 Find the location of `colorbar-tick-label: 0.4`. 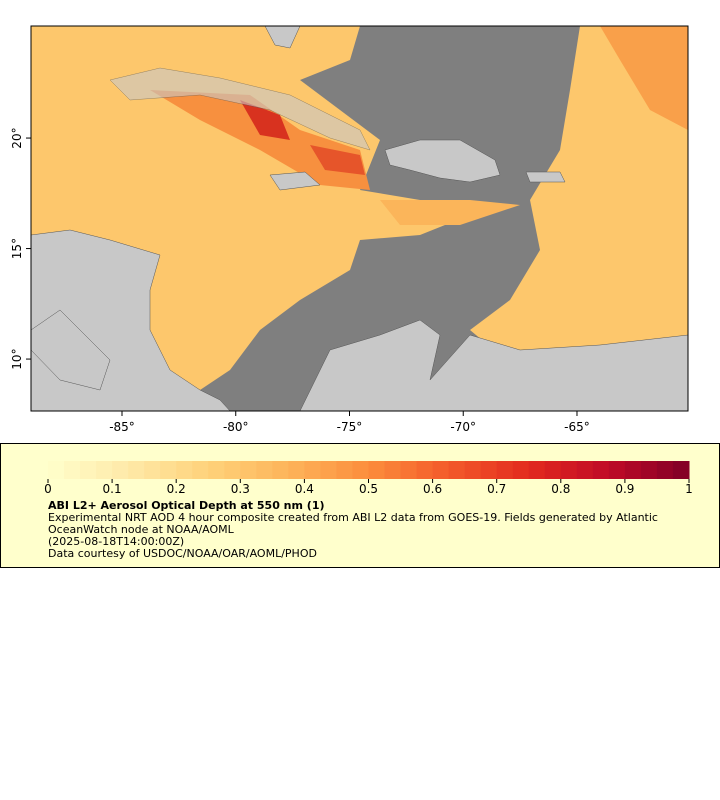

colorbar-tick-label: 0.4 is located at coordinates (304, 489).